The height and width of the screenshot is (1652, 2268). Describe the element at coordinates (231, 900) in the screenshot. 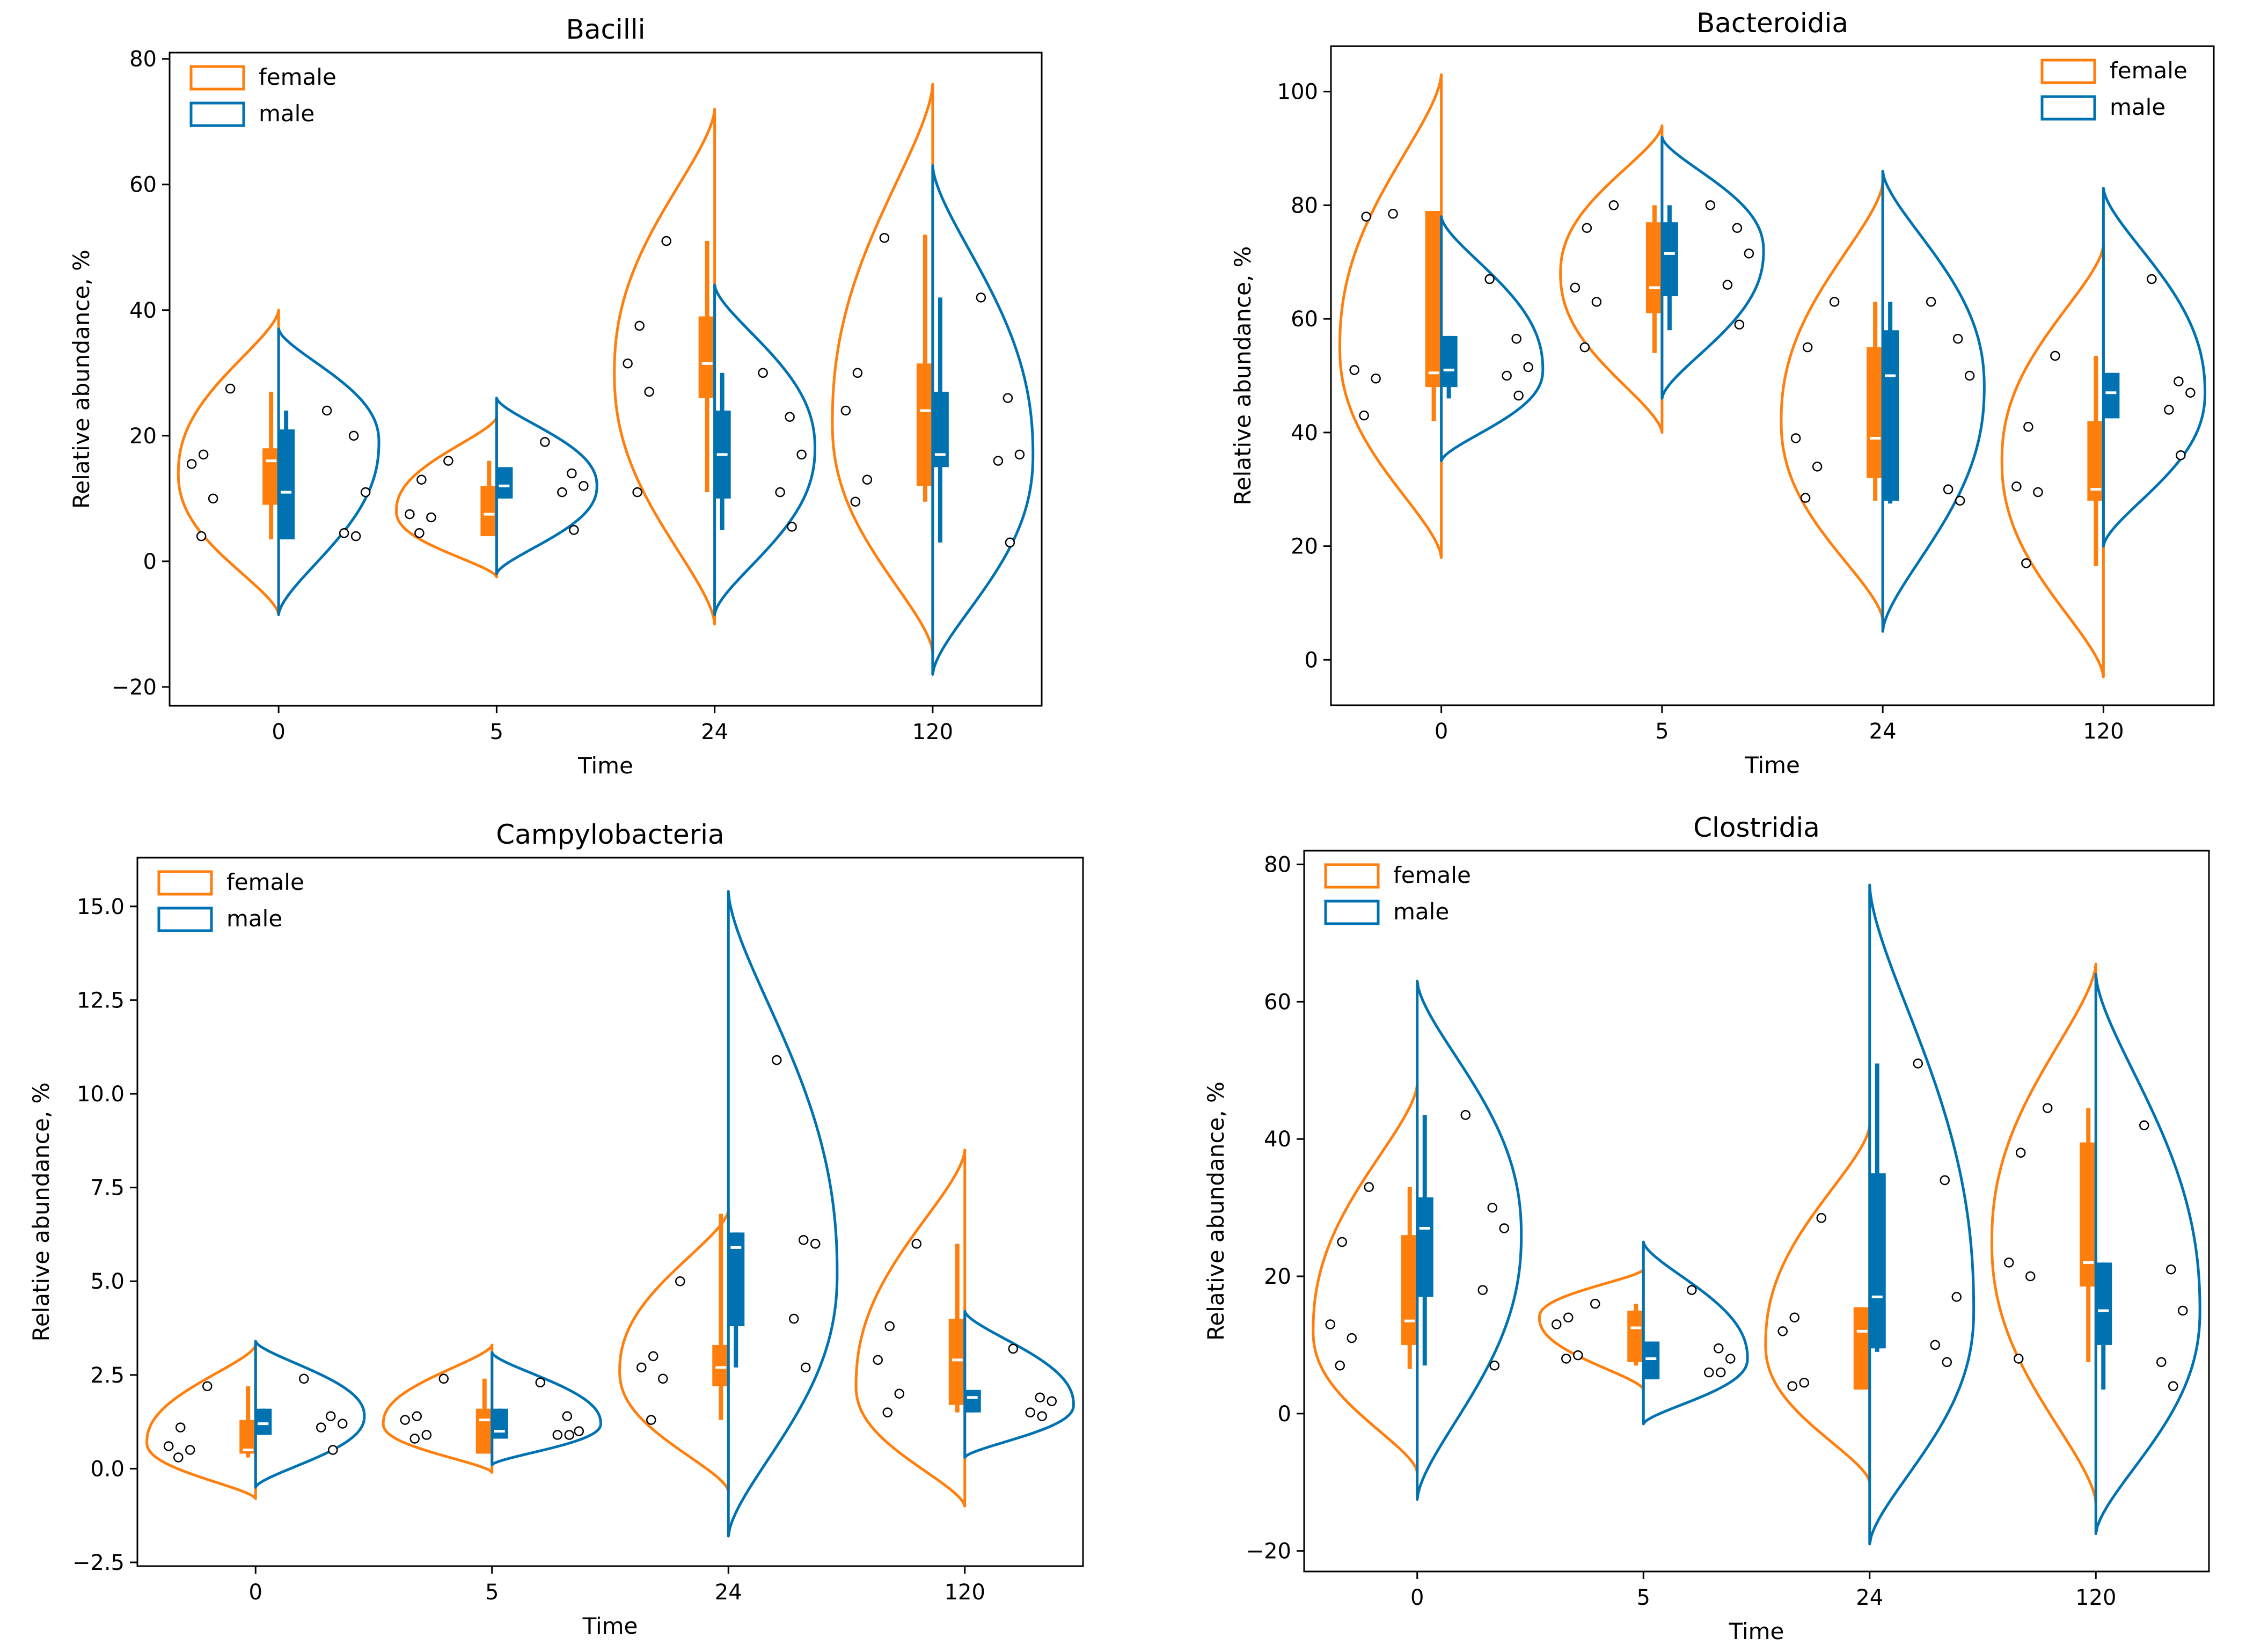

I see `legend: female male` at that location.